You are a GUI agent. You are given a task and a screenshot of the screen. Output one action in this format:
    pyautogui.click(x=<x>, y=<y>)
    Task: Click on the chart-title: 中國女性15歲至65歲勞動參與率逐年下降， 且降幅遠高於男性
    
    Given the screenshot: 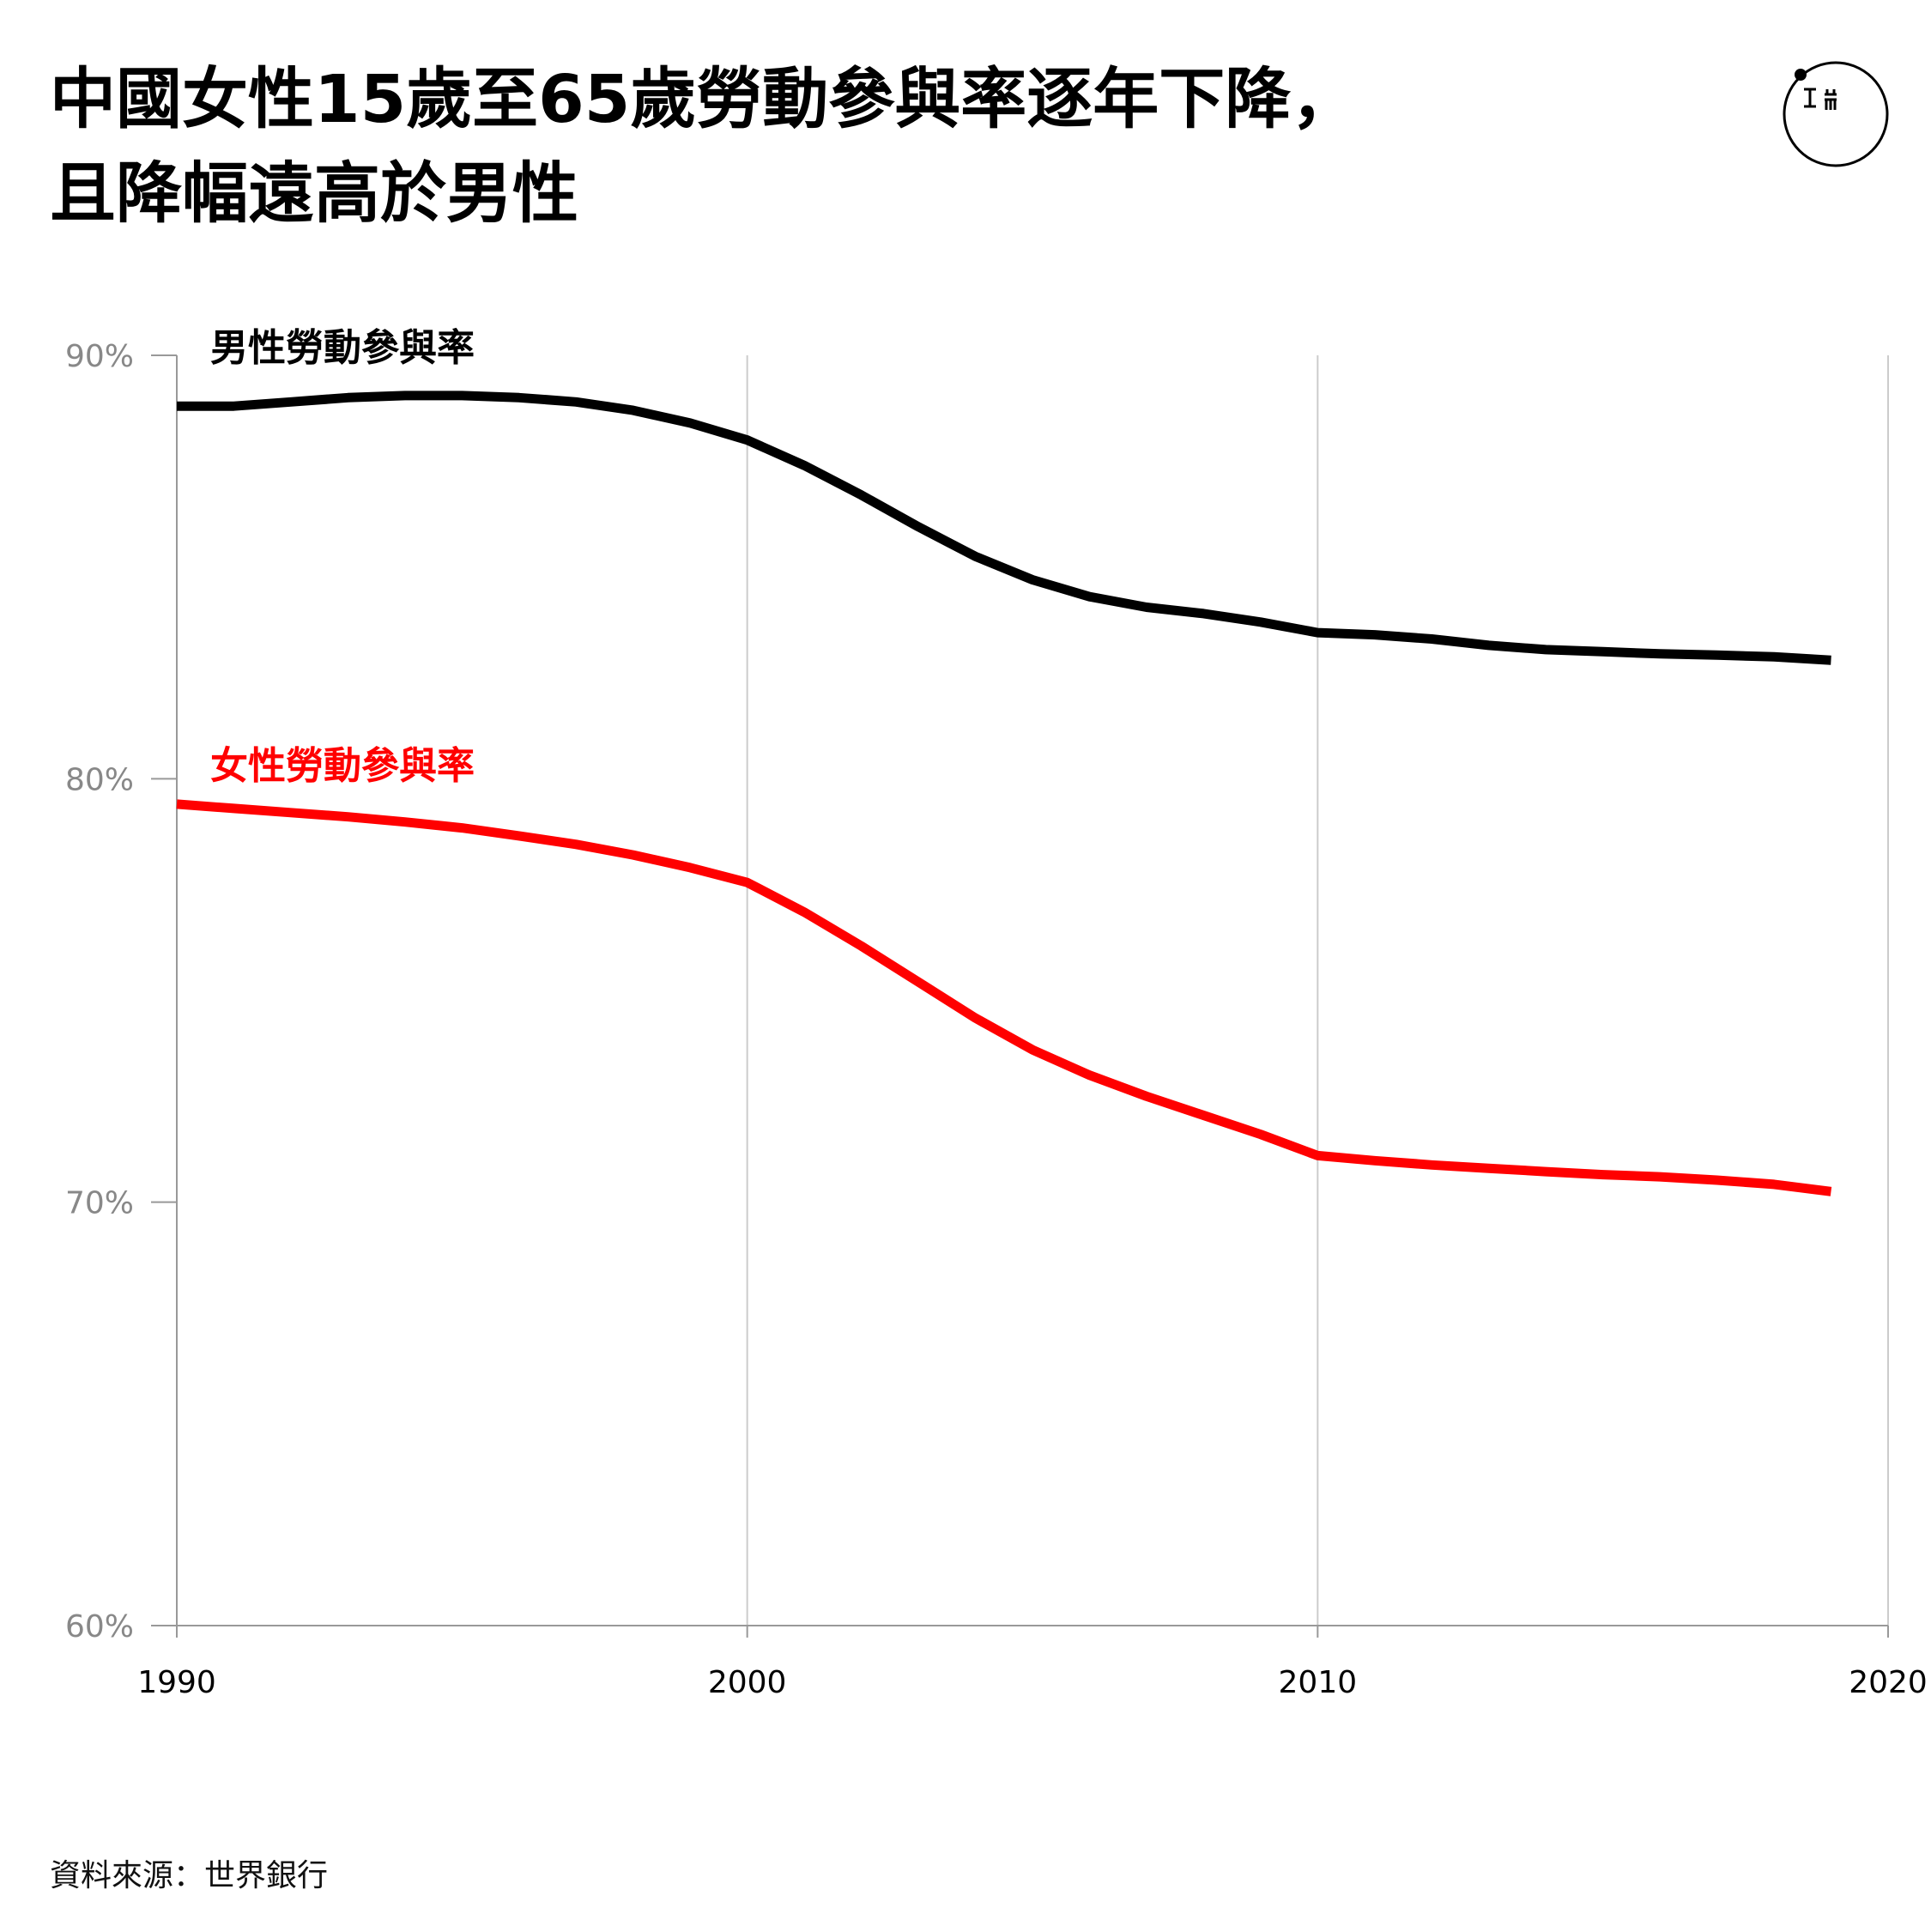 What is the action you would take?
    pyautogui.click(x=865, y=147)
    